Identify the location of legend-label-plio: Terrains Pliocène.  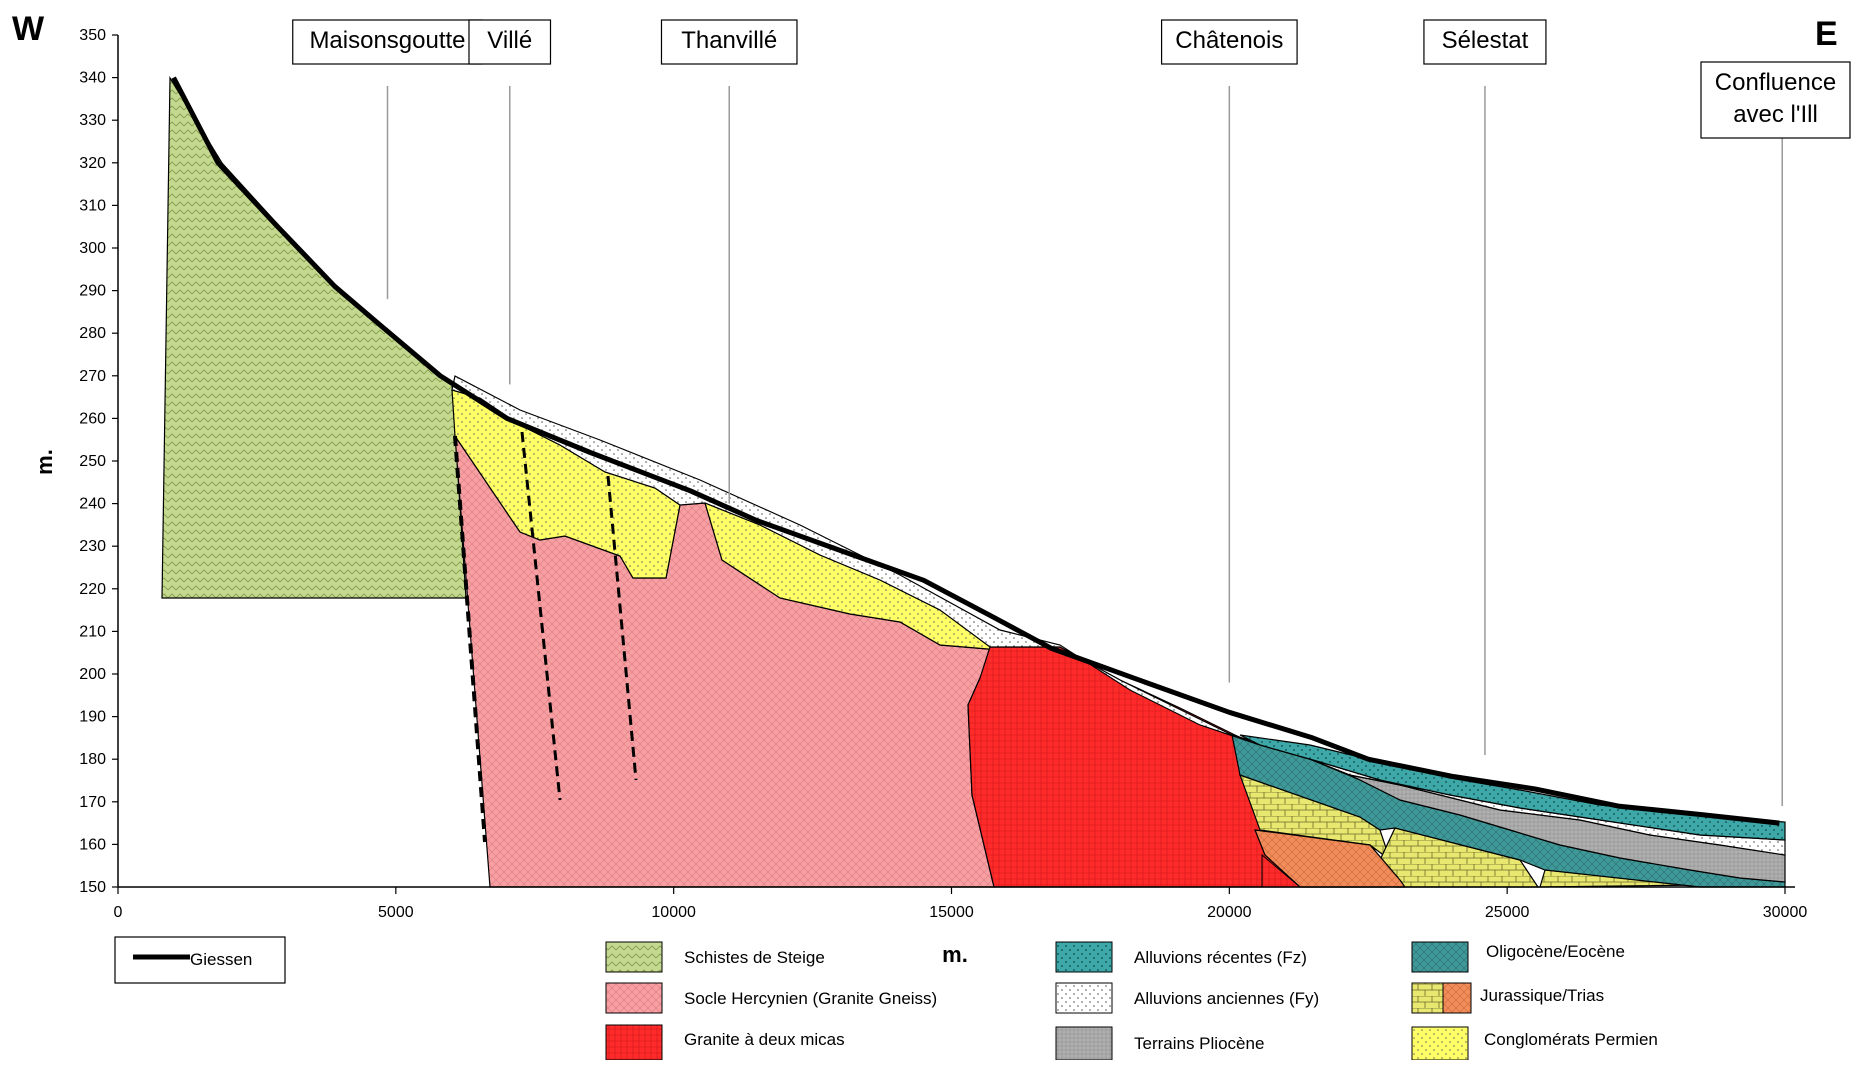
(1199, 1043).